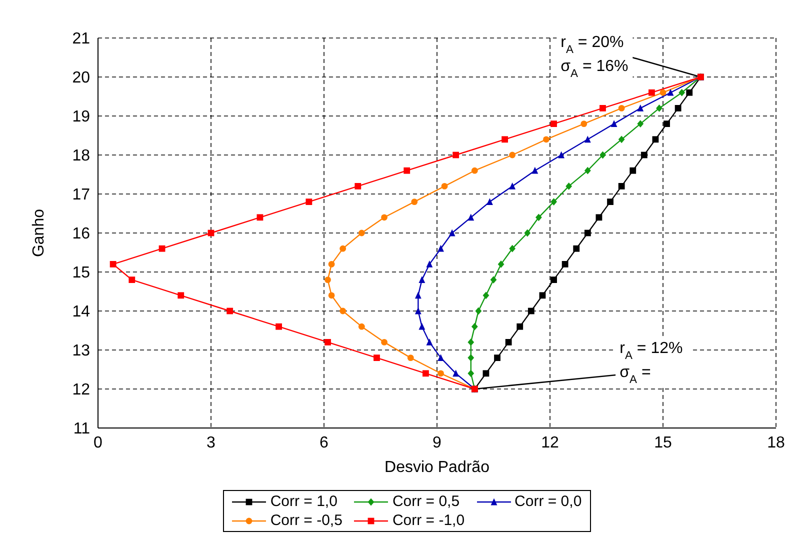  Describe the element at coordinates (81, 234) in the screenshot. I see `y-tick-label: 16` at that location.